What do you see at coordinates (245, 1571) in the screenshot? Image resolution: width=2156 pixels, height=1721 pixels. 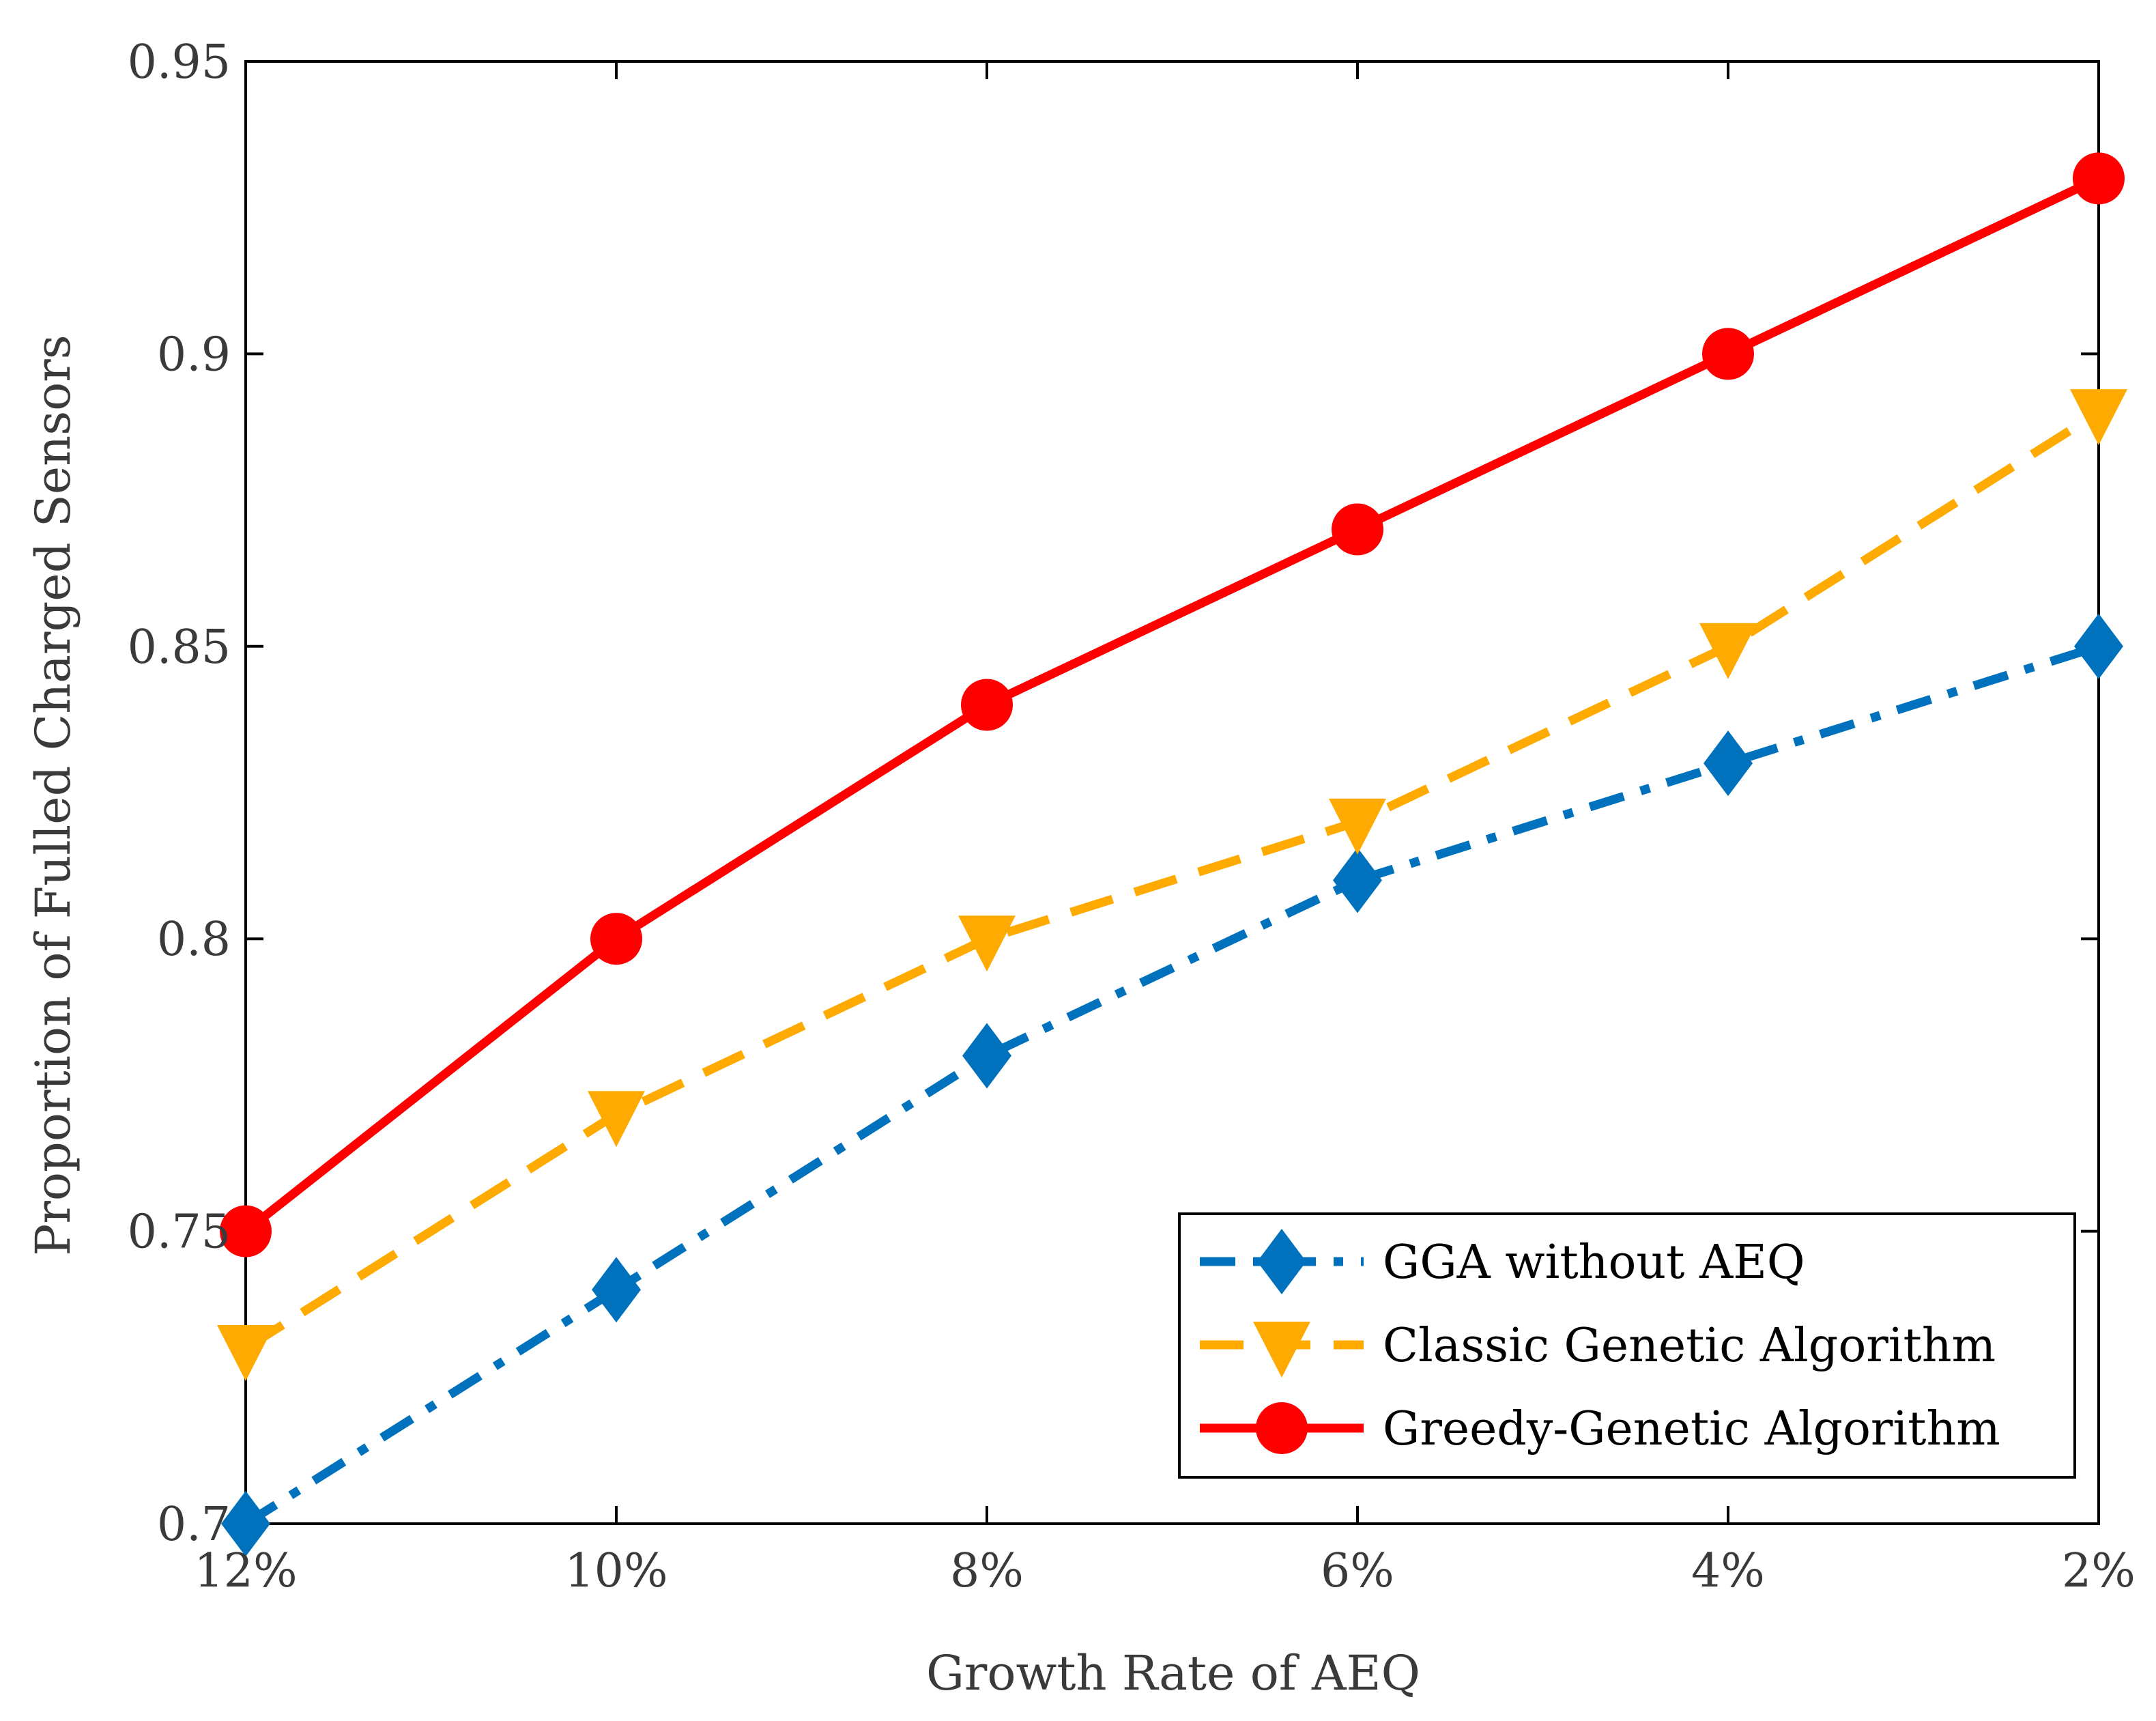 I see `x-tick-label: 12%` at bounding box center [245, 1571].